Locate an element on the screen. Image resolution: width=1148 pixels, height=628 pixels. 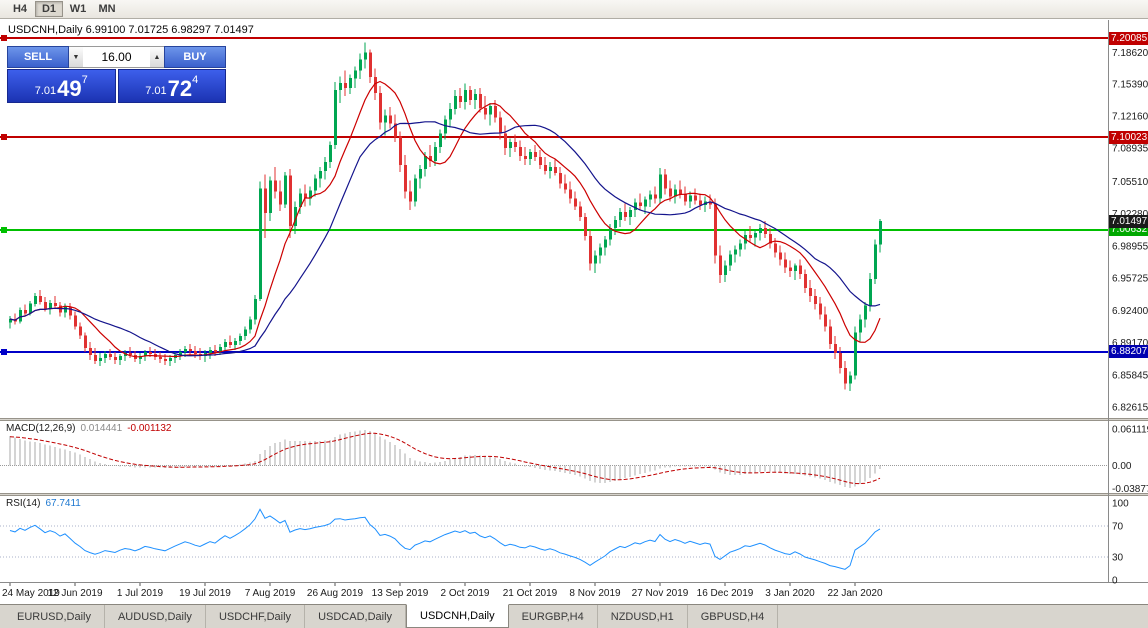
one-click-trading-panel: SELL ▼ 16.00 ▲ BUY 7.01 49 7 7.01 72 4 is located at coordinates (116, 74).